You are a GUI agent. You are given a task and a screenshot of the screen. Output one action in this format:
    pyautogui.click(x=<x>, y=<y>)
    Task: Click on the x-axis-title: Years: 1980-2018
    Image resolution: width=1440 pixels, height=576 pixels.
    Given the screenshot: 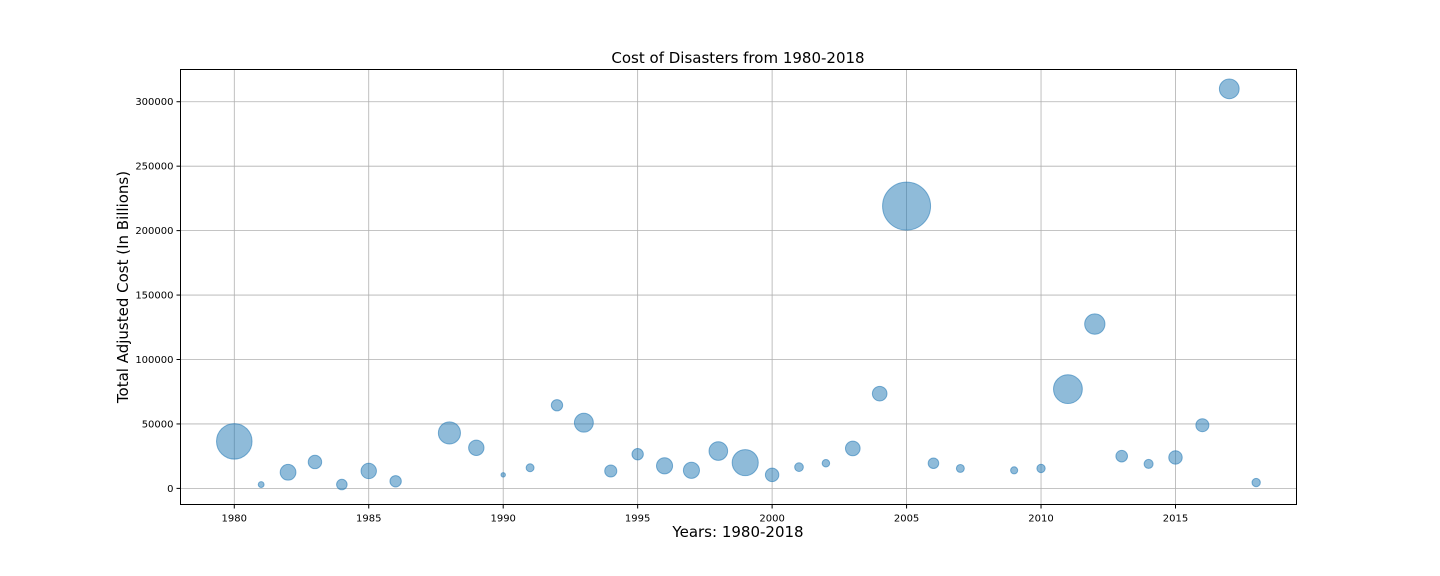 What is the action you would take?
    pyautogui.click(x=737, y=532)
    